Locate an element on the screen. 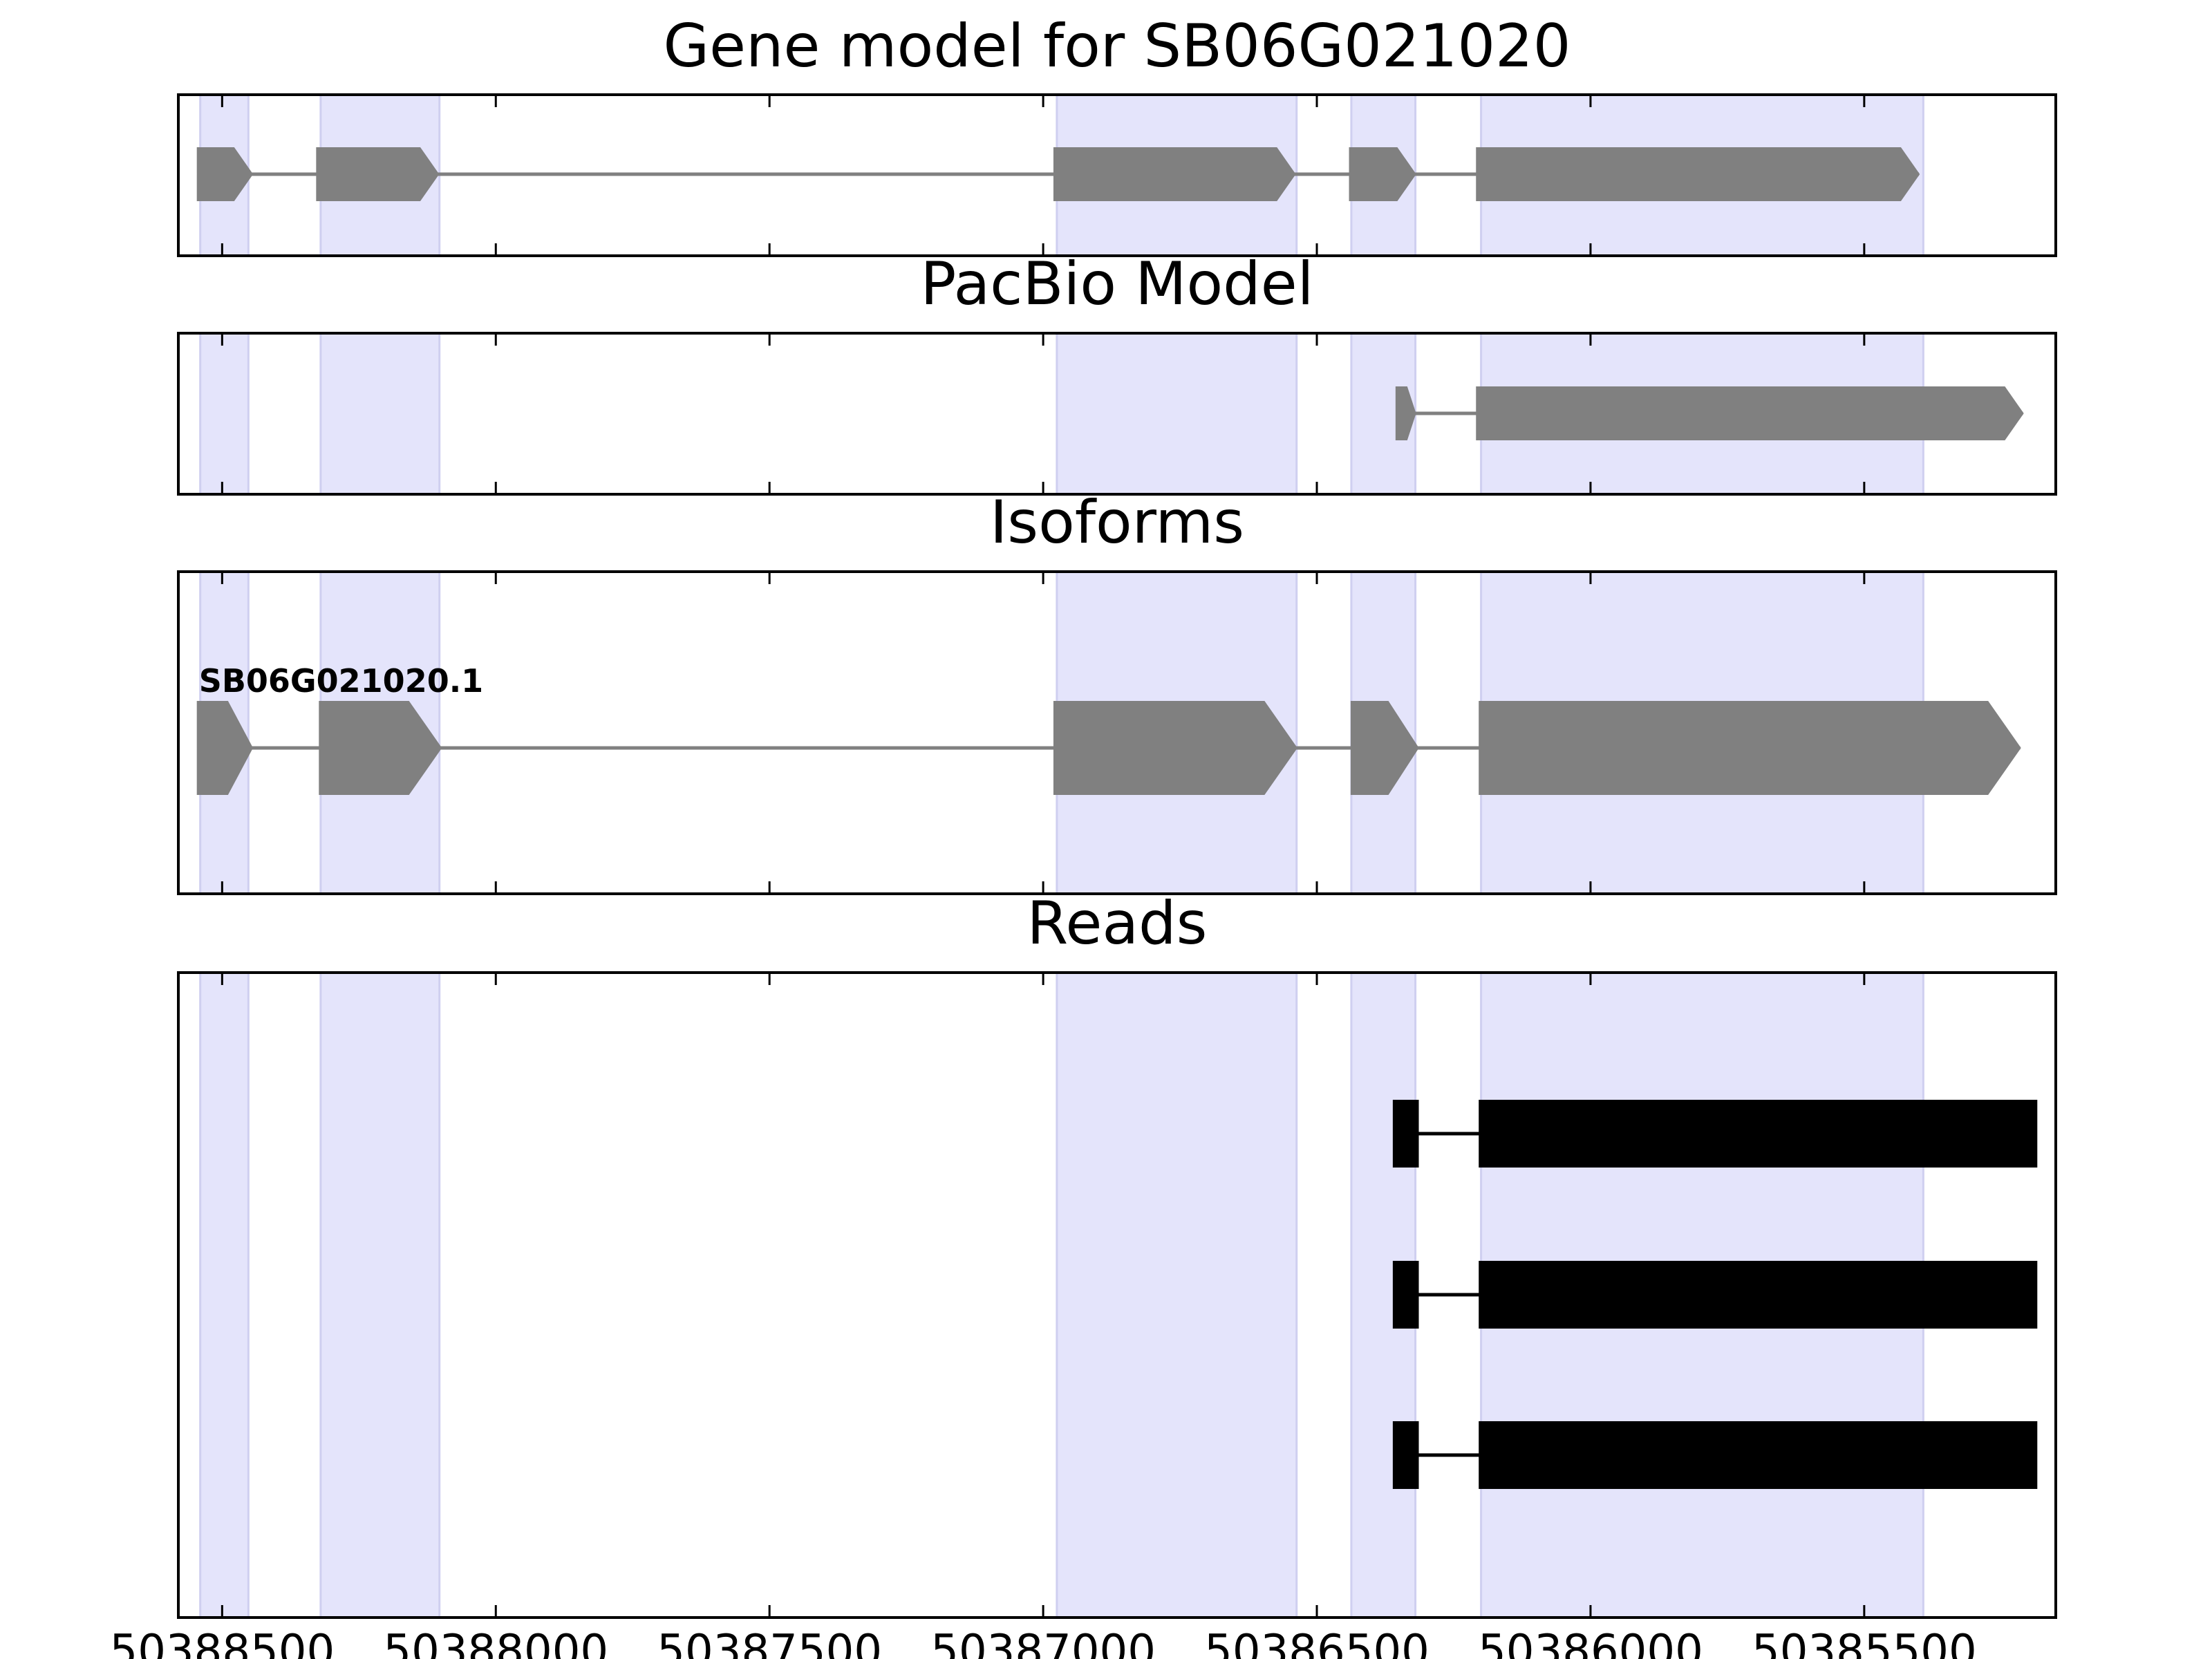 The width and height of the screenshot is (2212, 1659). gene-model-panel: Gene model for SB06G021020 is located at coordinates (1117, 134).